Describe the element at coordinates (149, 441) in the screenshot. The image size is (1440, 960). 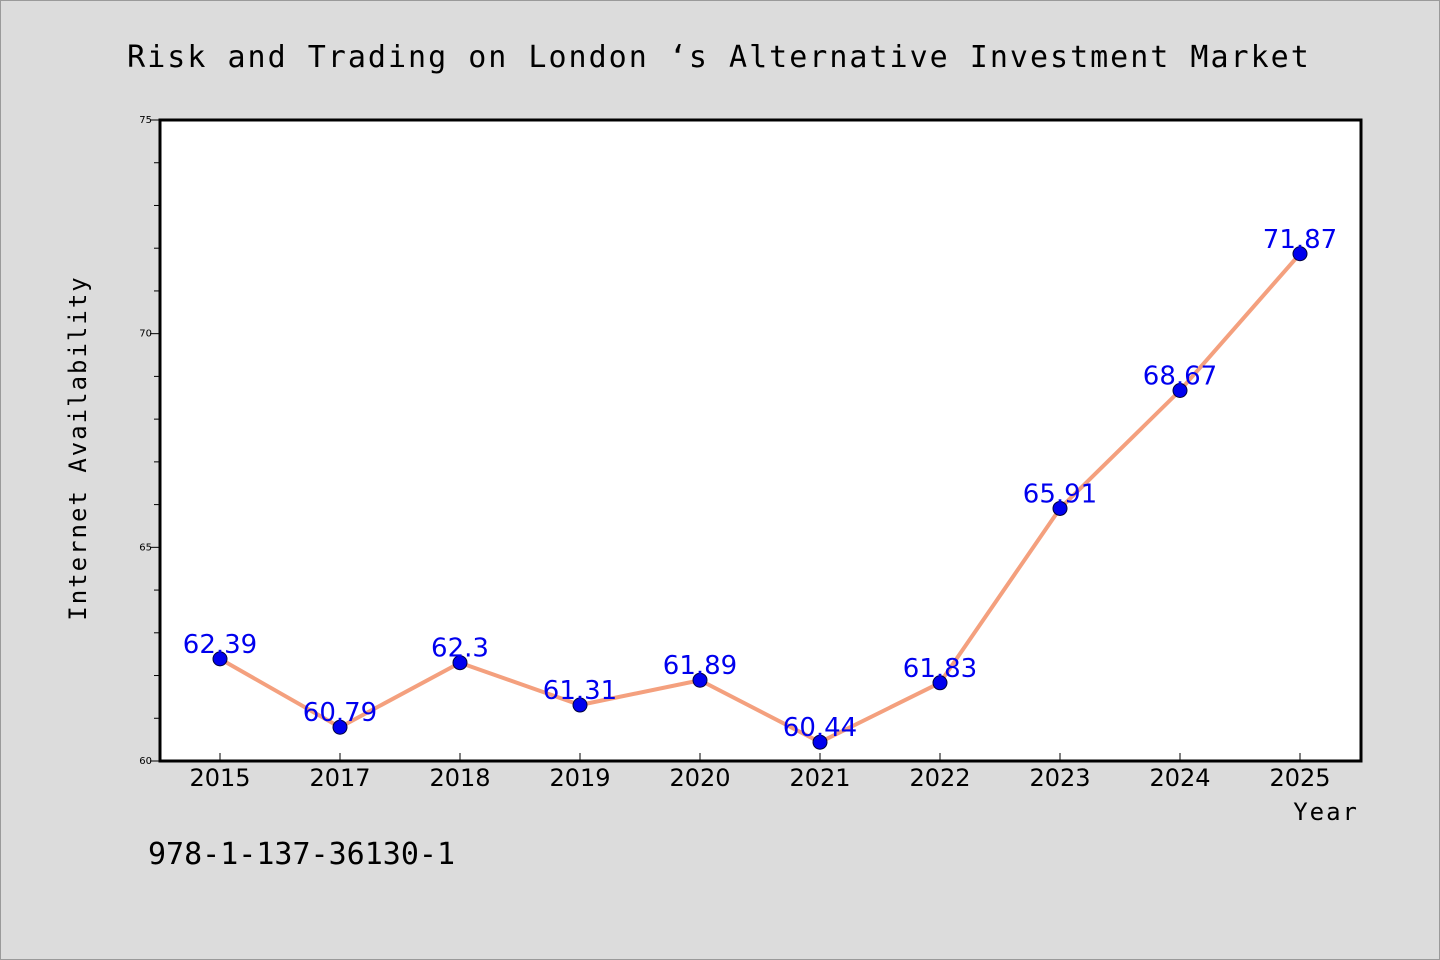
I see `y-axis: 60 65 70 75` at that location.